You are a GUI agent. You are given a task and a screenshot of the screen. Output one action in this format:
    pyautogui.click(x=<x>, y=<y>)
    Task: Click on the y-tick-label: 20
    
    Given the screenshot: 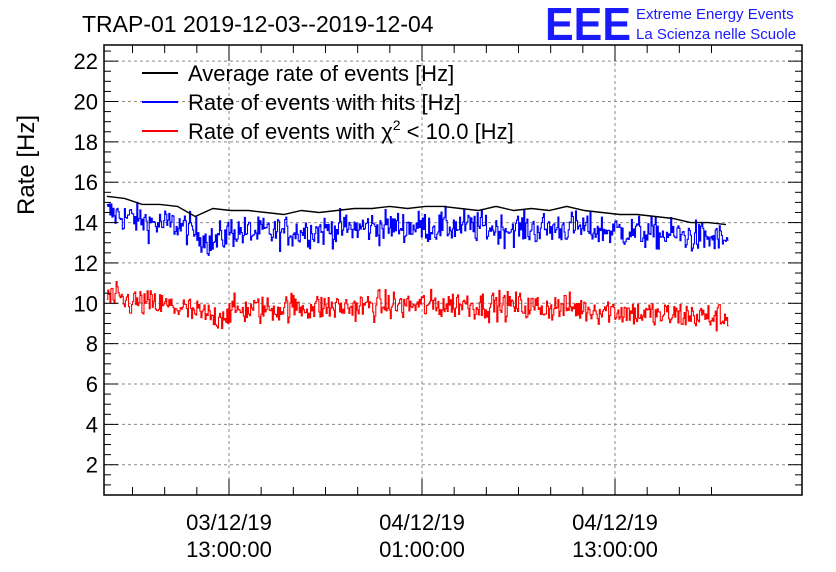 What is the action you would take?
    pyautogui.click(x=86, y=102)
    